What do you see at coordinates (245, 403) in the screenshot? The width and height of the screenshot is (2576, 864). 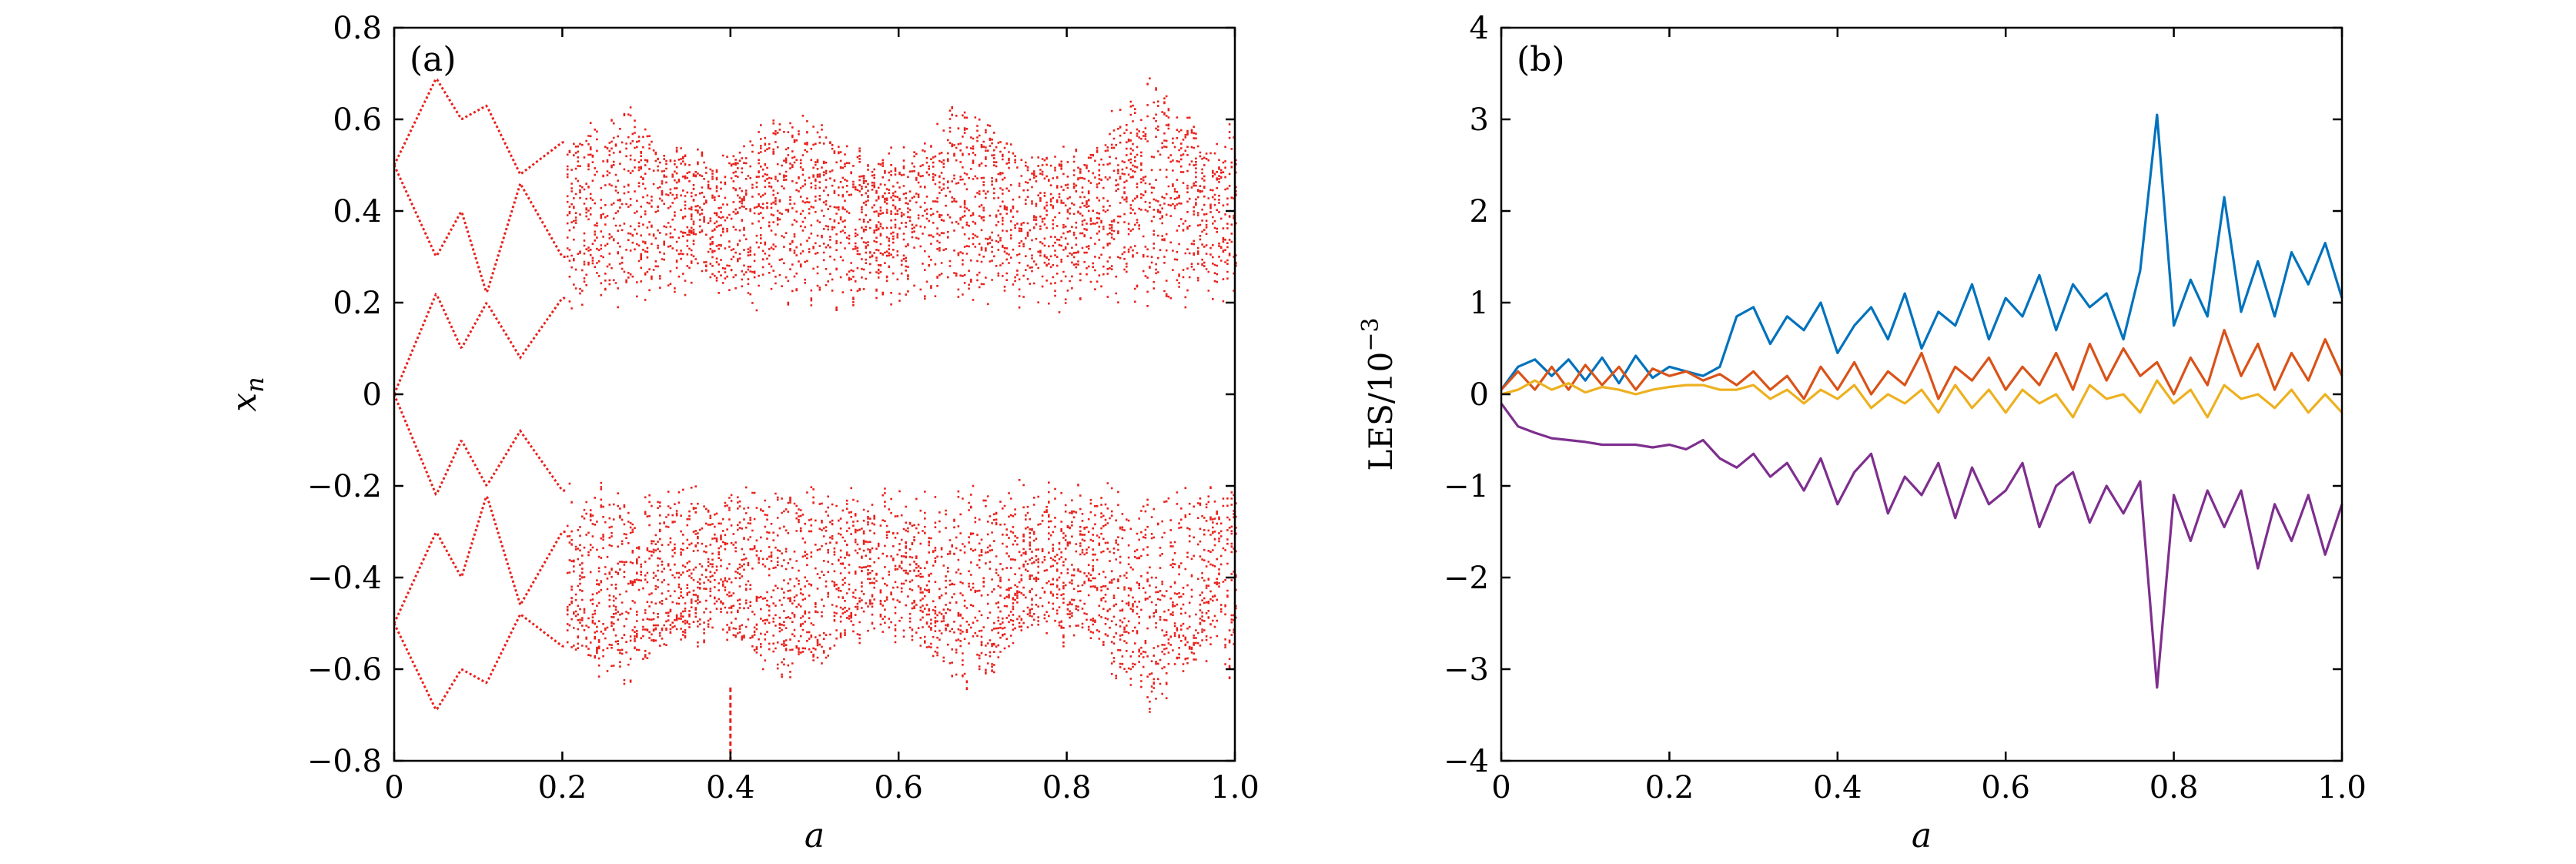 I see `panel-a-ylabel-main: x` at bounding box center [245, 403].